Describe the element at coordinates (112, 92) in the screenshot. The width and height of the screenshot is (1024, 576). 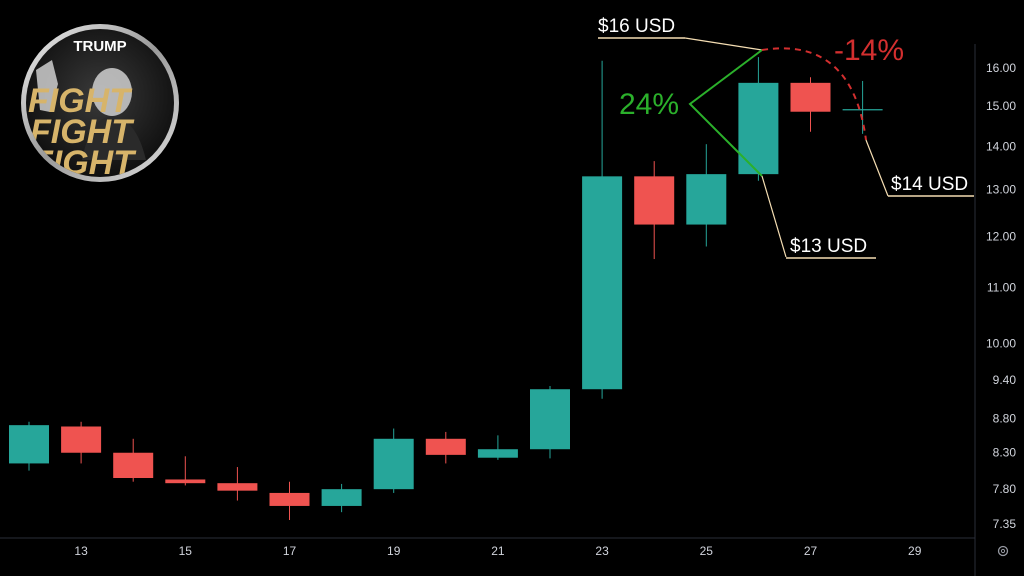
I see `logo-portrait` at that location.